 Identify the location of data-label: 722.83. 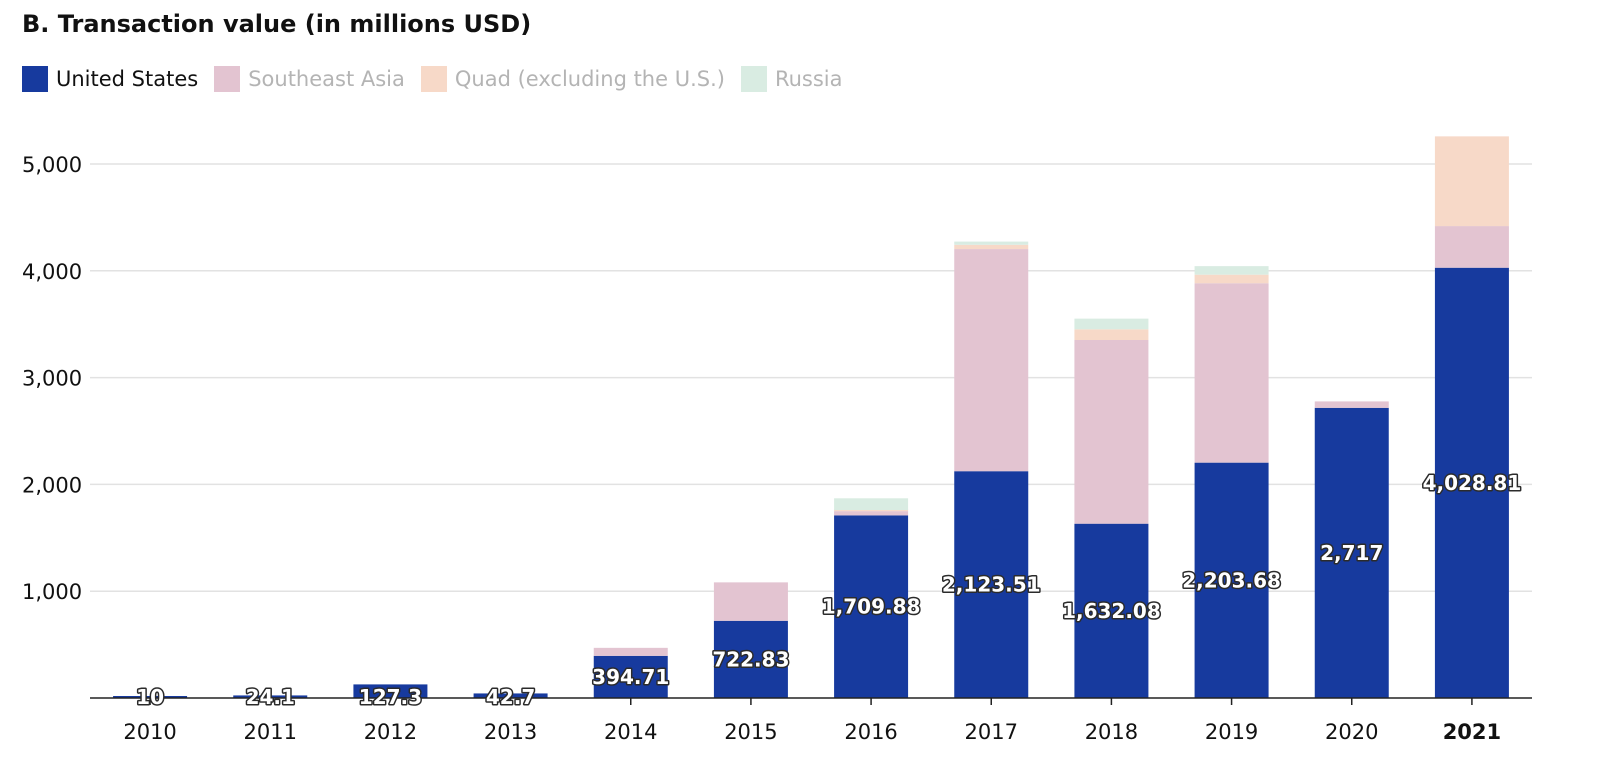
(750, 659).